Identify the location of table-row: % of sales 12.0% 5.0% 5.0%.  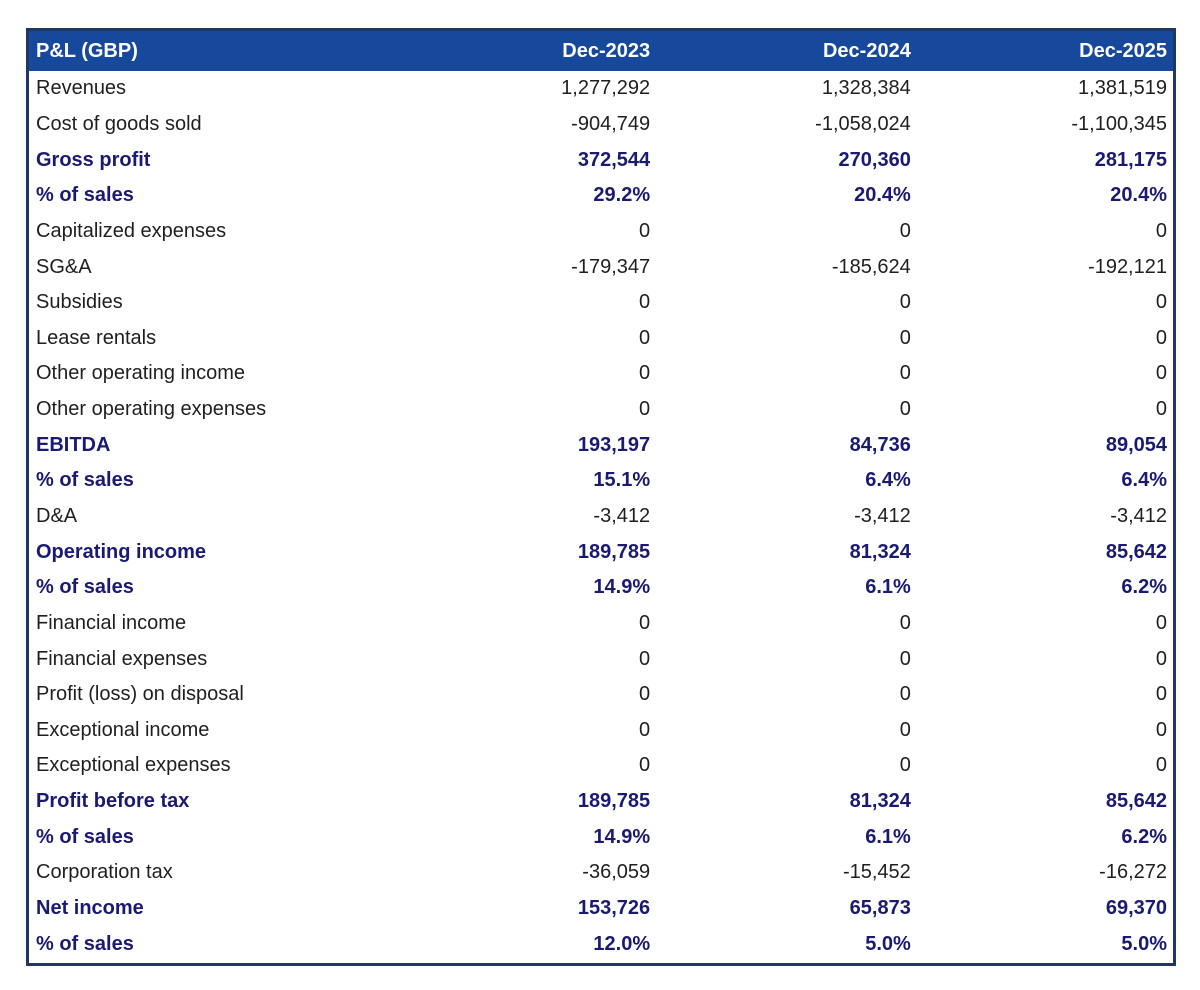
(601, 945).